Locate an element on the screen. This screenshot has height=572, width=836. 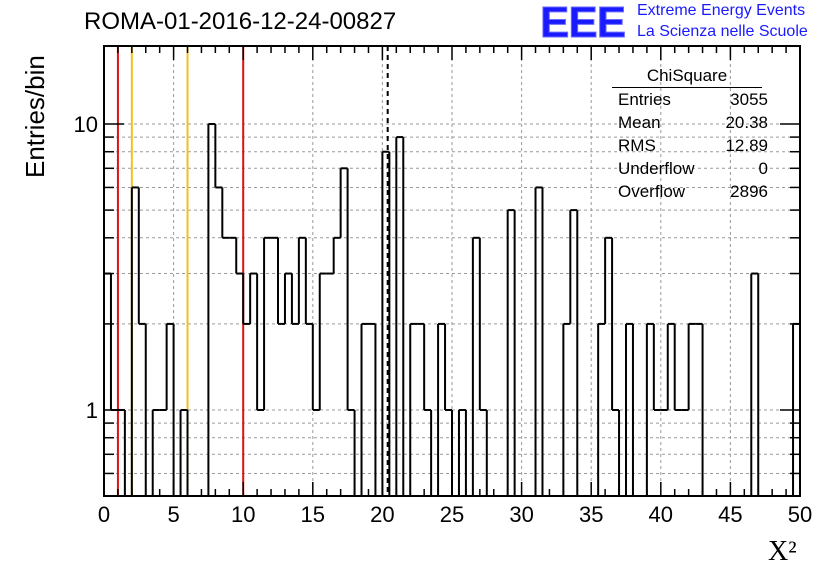
x-tick-label: 50 is located at coordinates (800, 514).